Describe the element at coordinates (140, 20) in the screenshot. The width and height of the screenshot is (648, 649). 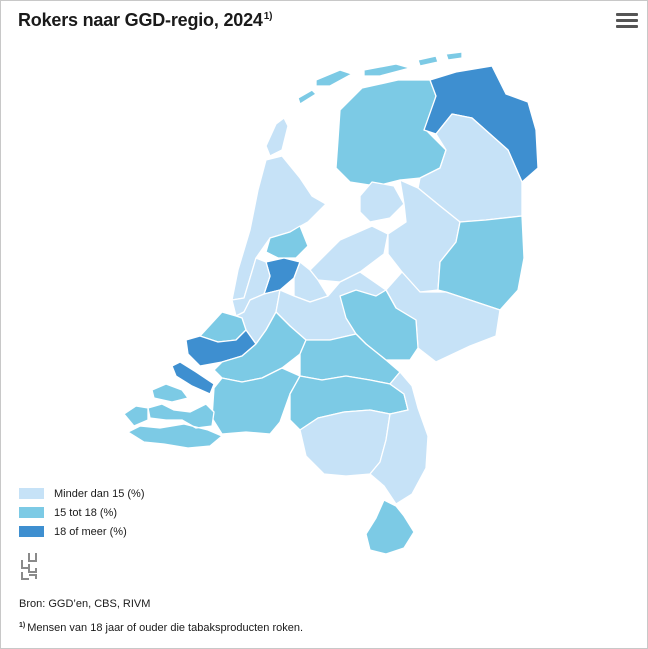
I see `title-text: Rokers naar GGD-regio, 2024` at that location.